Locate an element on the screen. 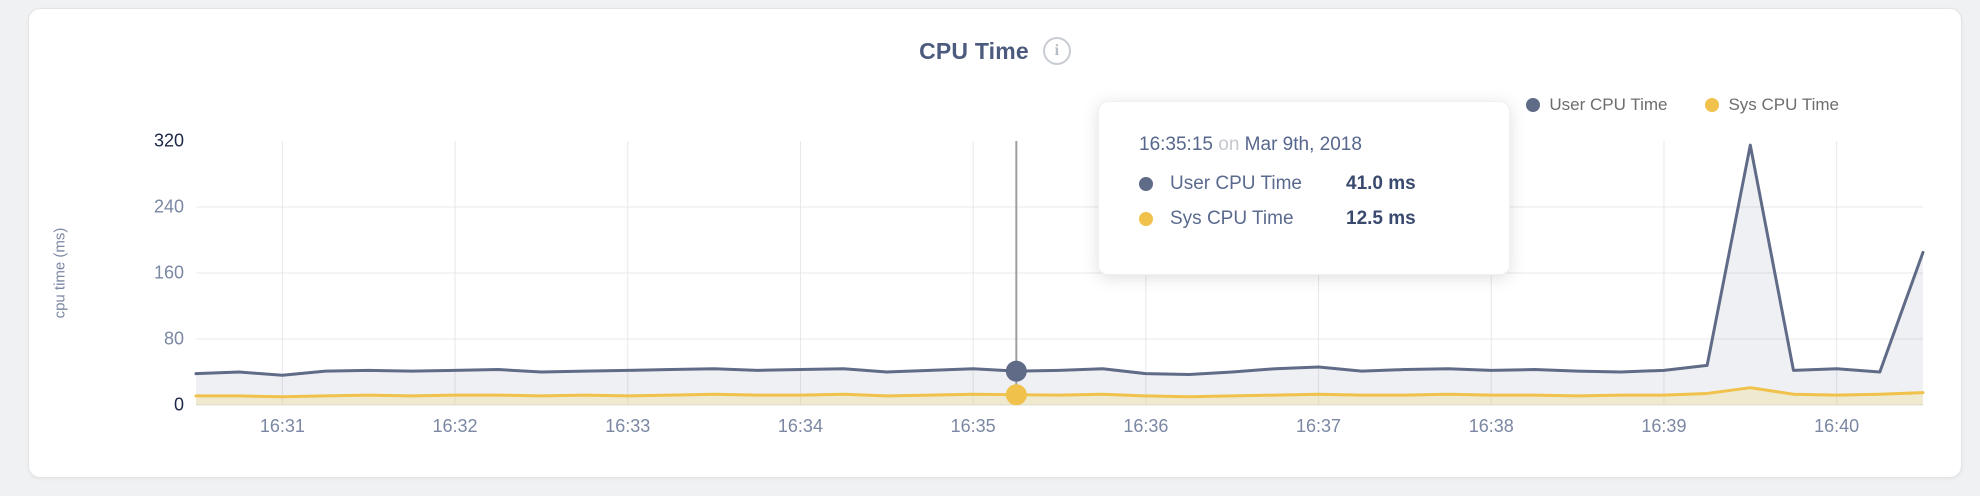 The image size is (1980, 496). legend-item-user-cpu-time: User CPU Time is located at coordinates (1596, 105).